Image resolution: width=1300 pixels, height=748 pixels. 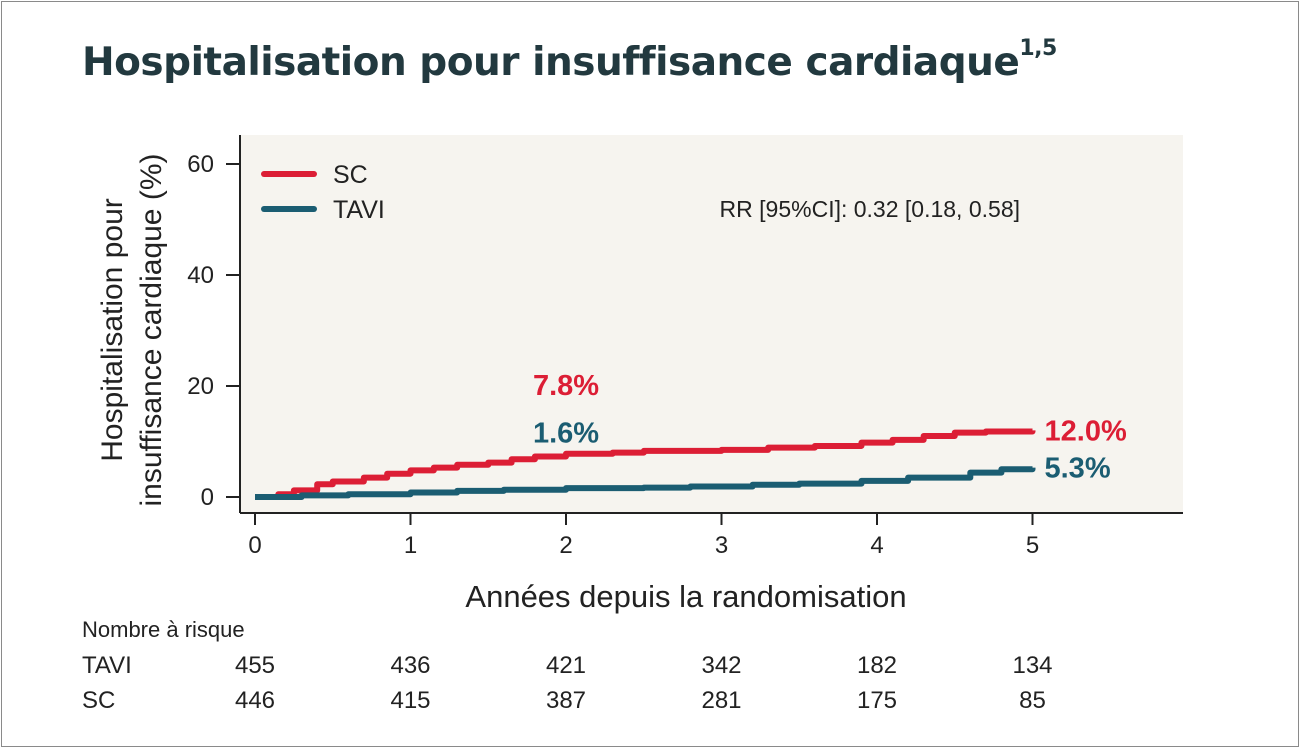 I want to click on risk-table-row: TAVI 455 436 421 342 182 134, so click(x=650, y=667).